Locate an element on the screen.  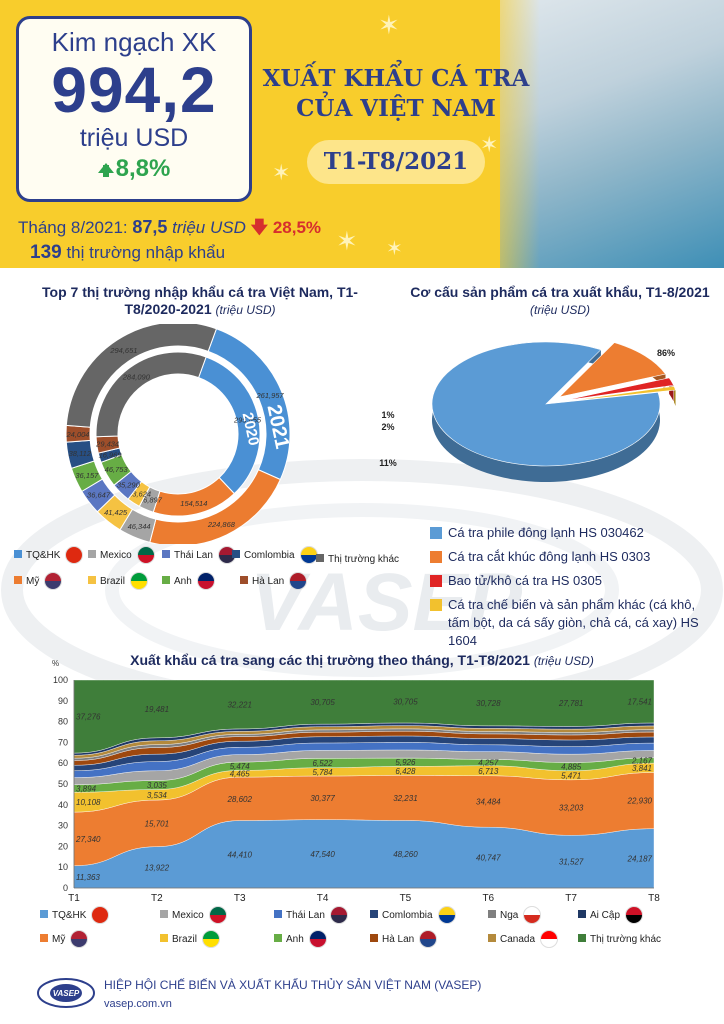
donut-value-label: 294,651 is located at coordinates (123, 350).